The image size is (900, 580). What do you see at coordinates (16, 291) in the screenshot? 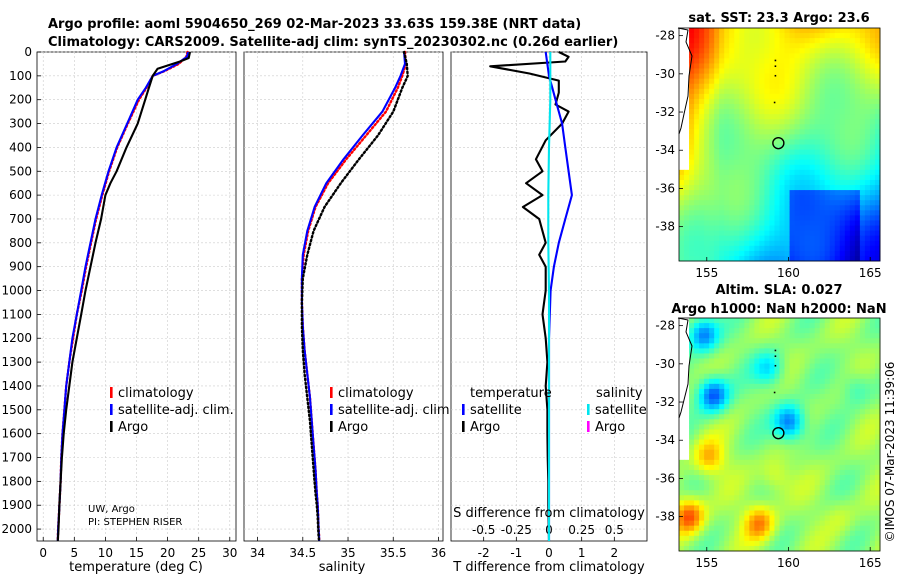
I see `y-tick-label: 1000` at bounding box center [16, 291].